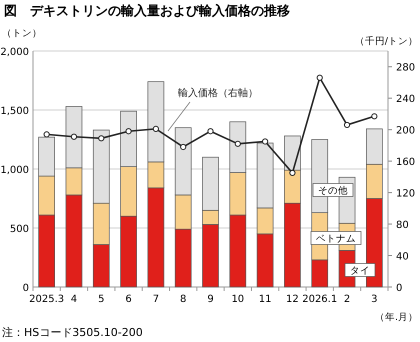 The image size is (420, 342). What do you see at coordinates (74, 299) in the screenshot?
I see `x-tick-label: 4` at bounding box center [74, 299].